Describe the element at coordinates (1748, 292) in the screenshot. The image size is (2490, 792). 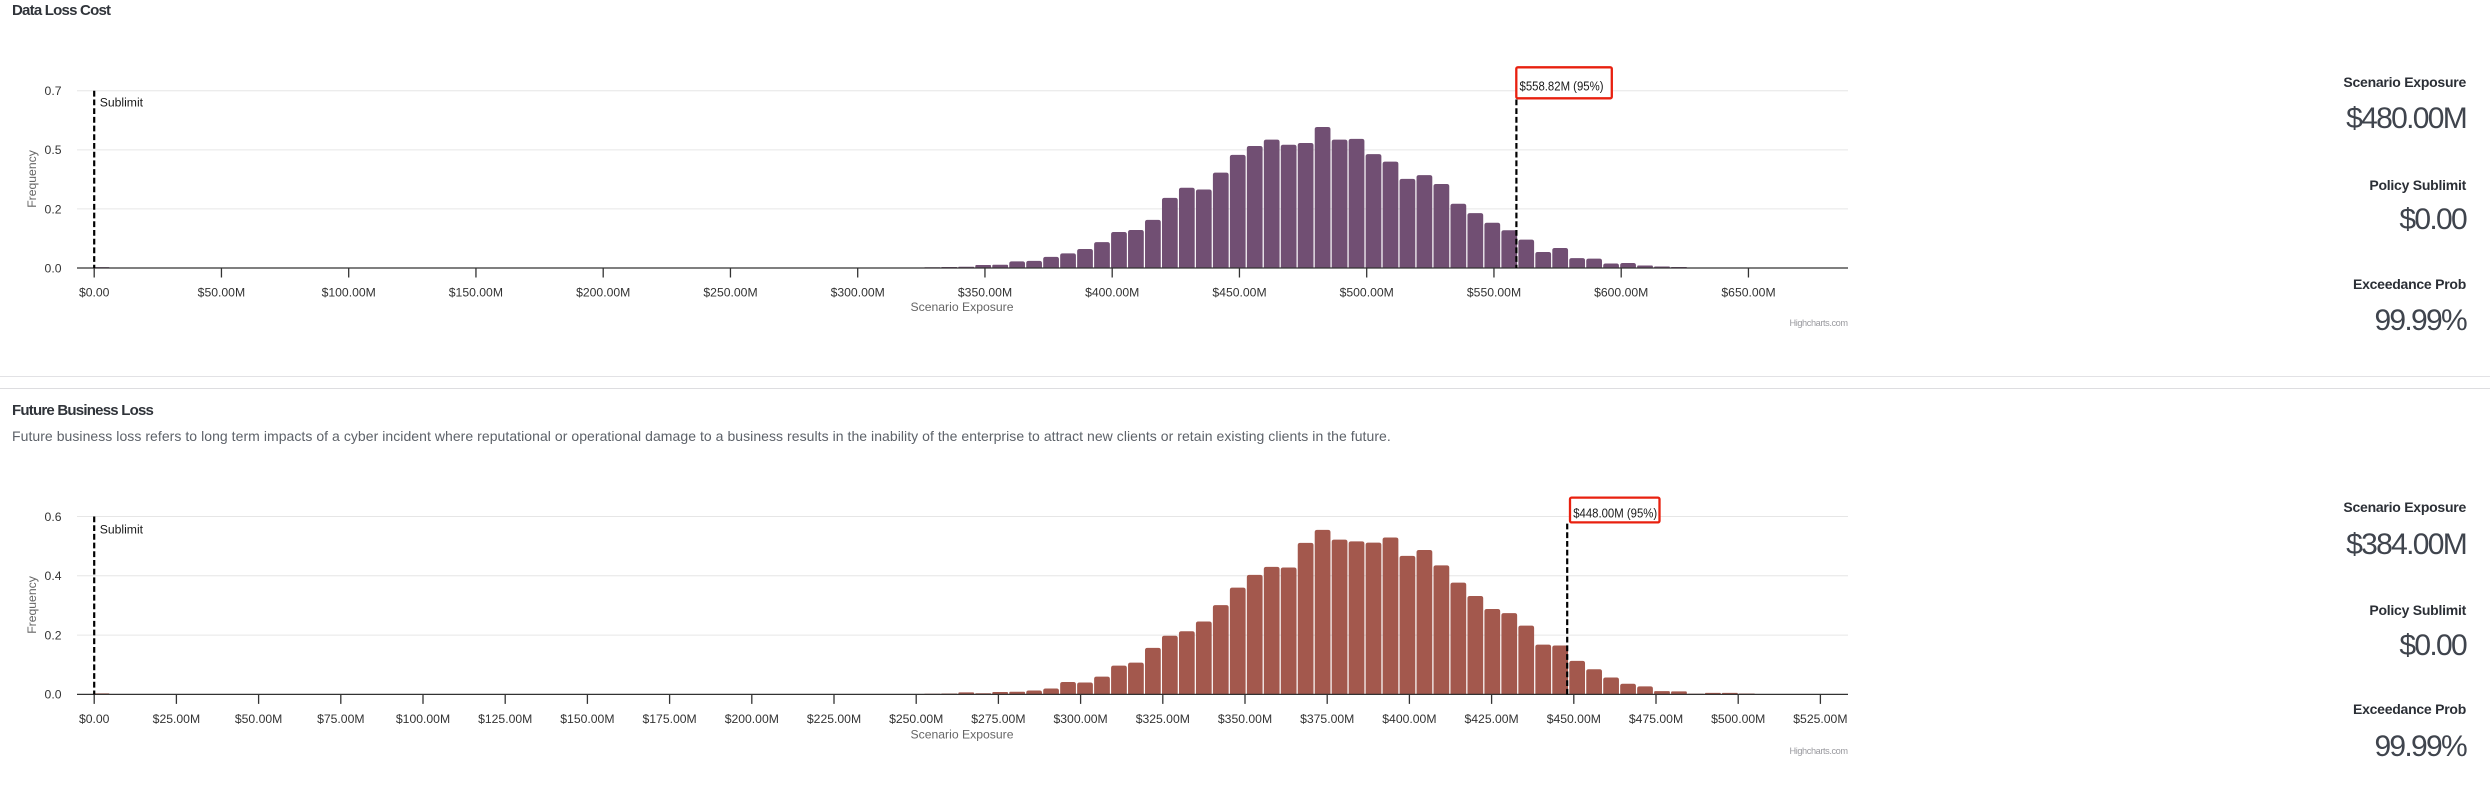
I see `svg-text: $650.00M` at that location.